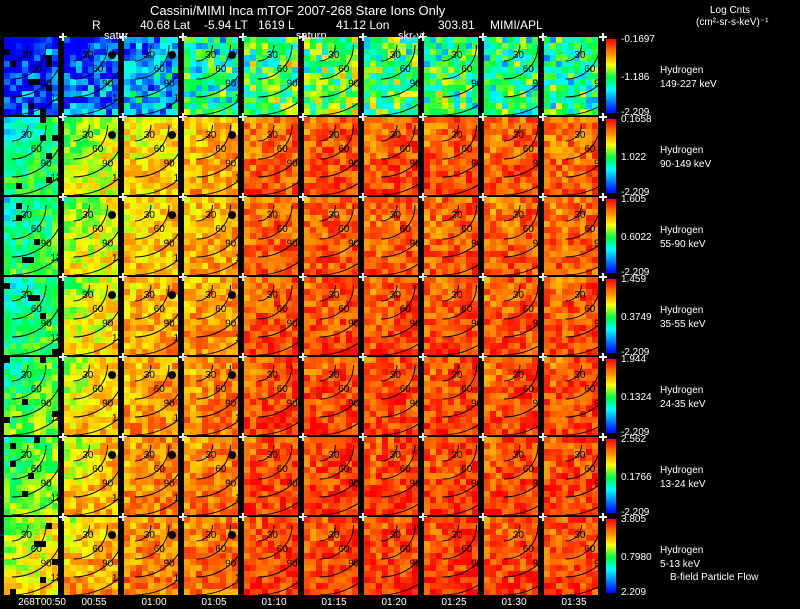 The width and height of the screenshot is (800, 609). I want to click on panel-r2-c1: 30 60 90 120, so click(104, 234).